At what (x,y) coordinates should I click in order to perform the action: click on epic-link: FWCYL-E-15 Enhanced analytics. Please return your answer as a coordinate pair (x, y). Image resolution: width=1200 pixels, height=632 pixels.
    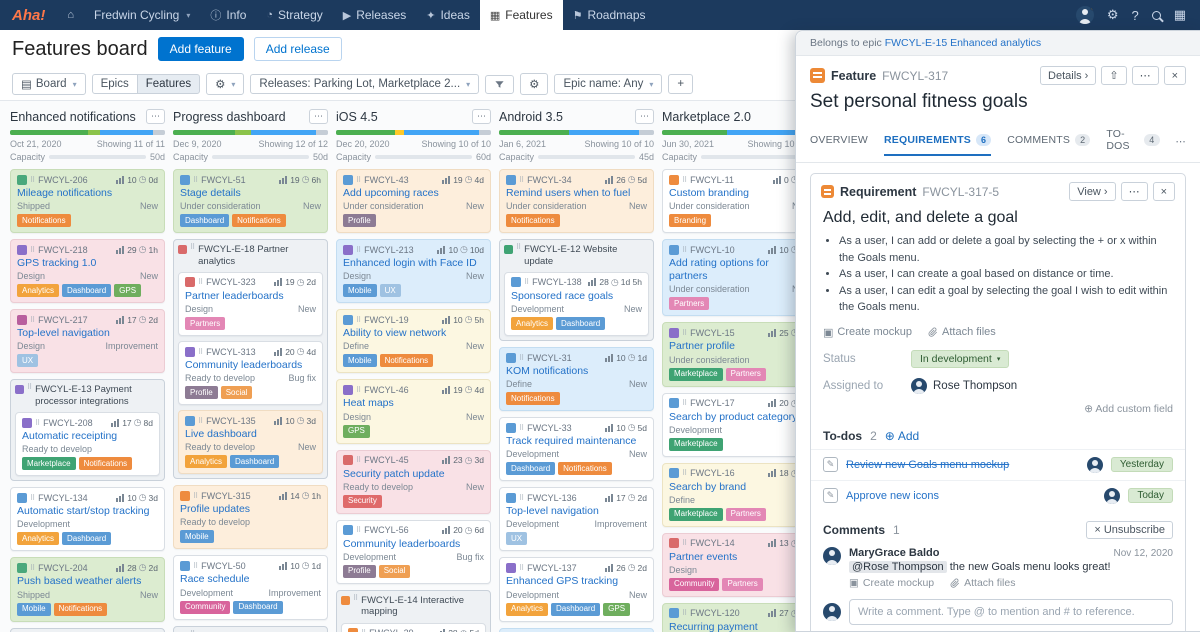
    Looking at the image, I should click on (963, 43).